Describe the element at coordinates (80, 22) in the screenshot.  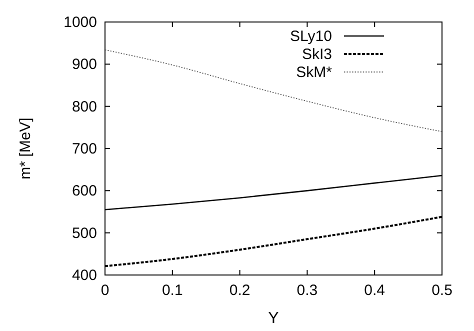
I see `y-tick-label: 1000` at that location.